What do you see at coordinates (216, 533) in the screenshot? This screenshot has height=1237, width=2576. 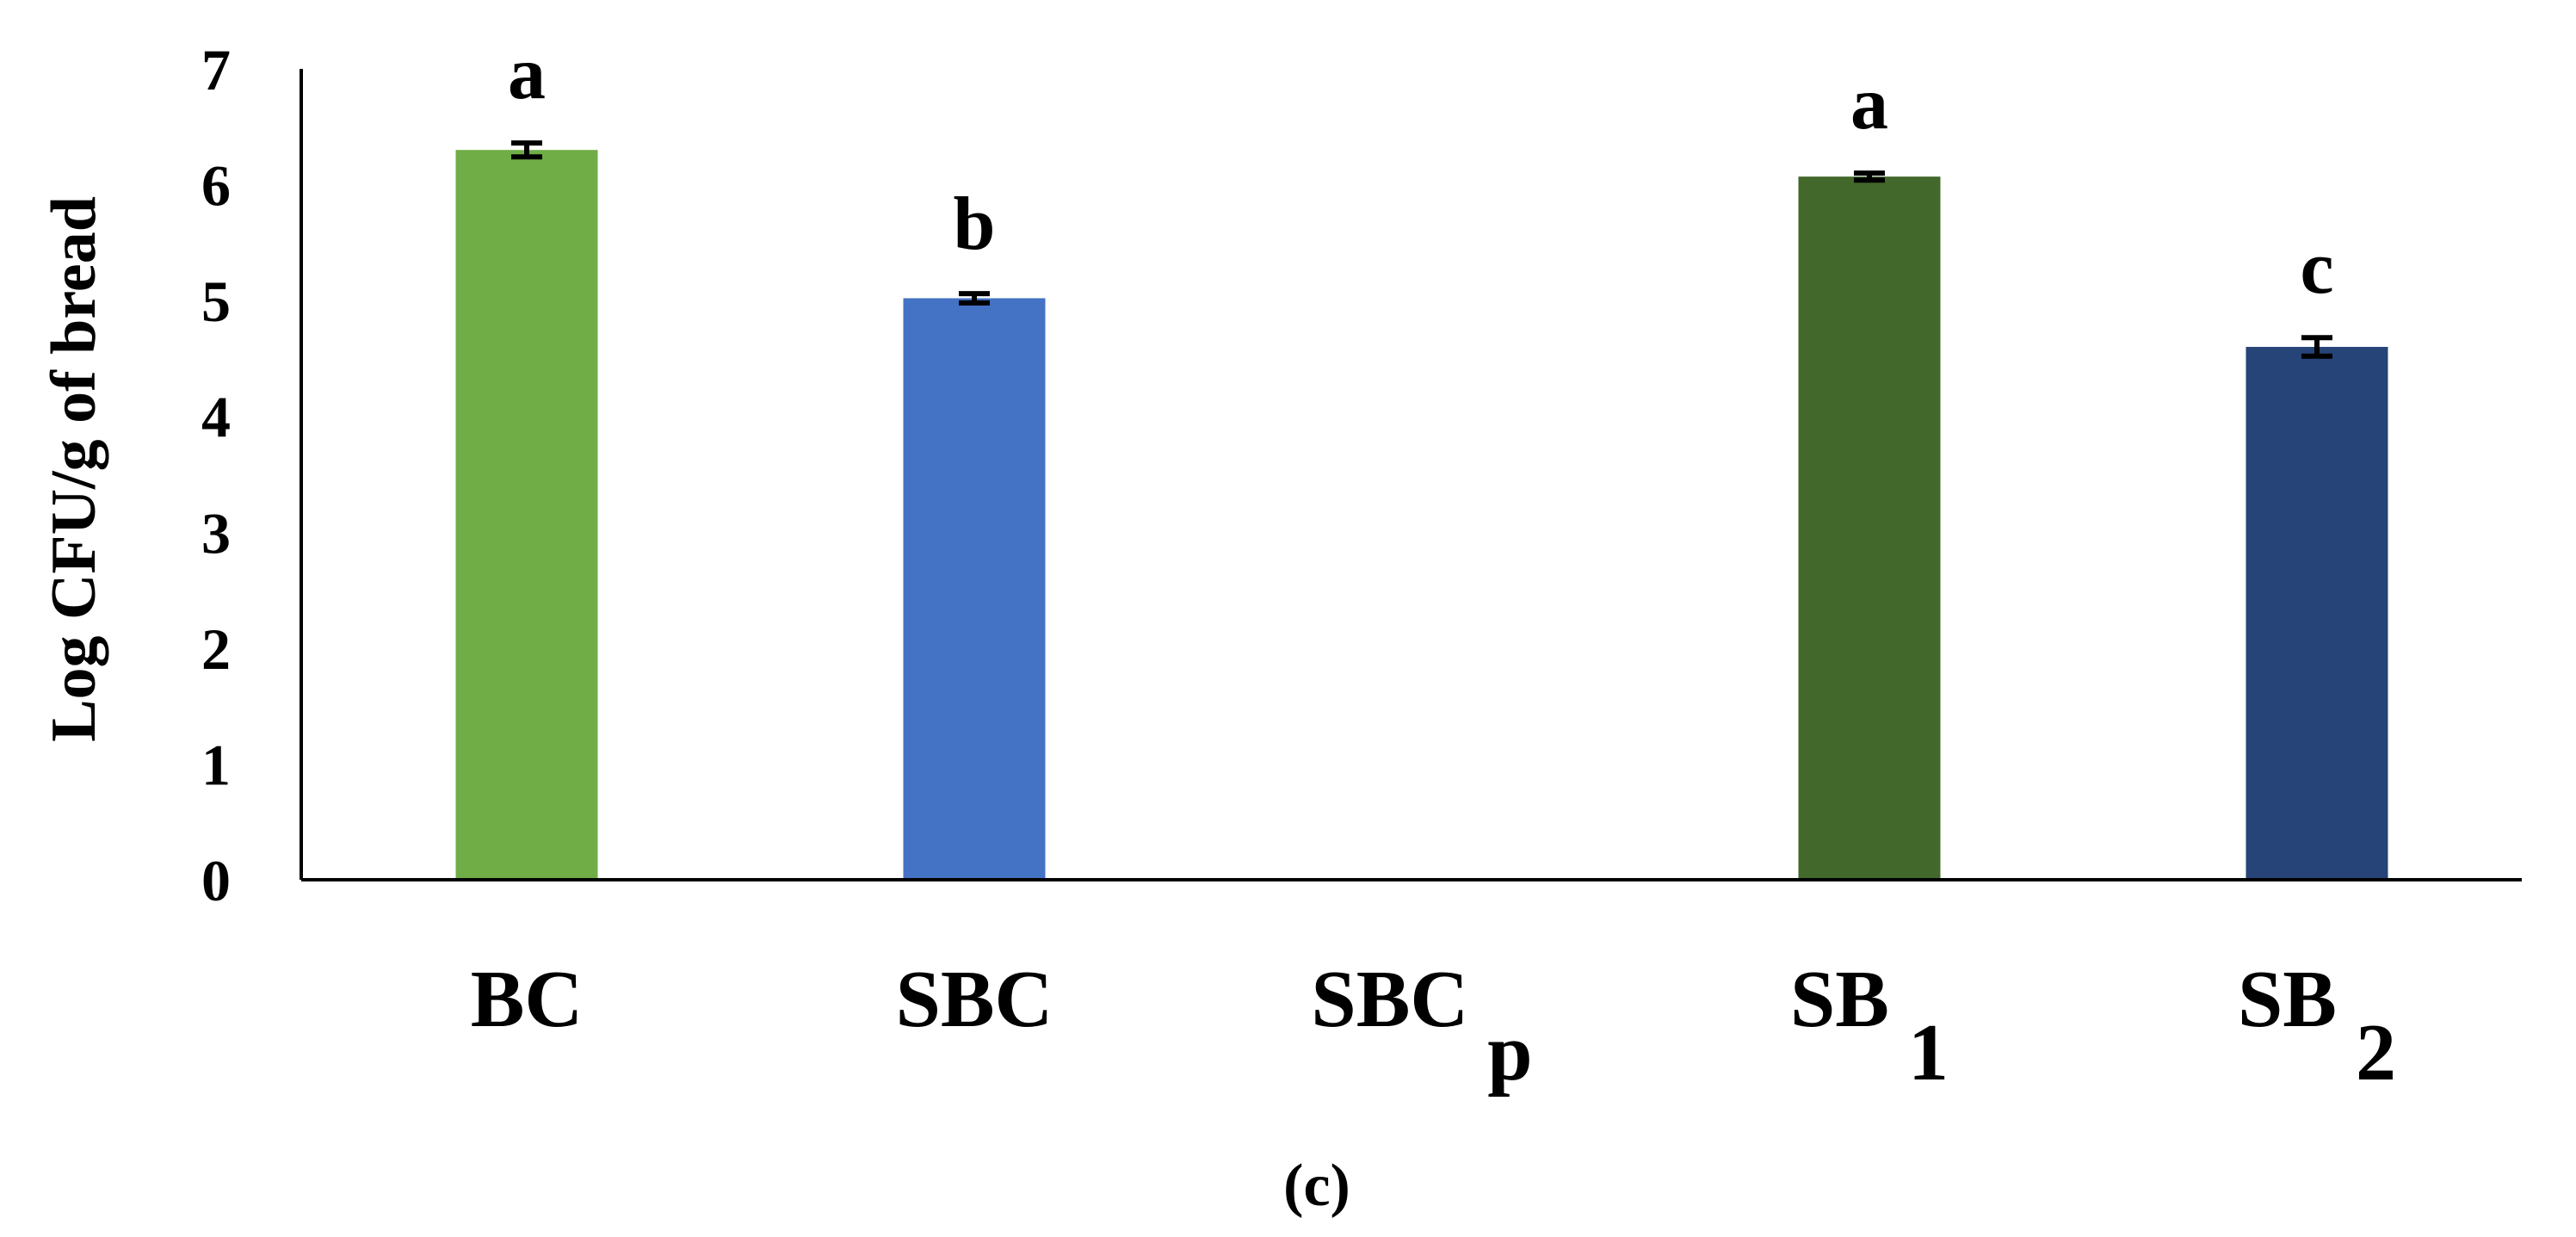 I see `y-tick-label: 3` at bounding box center [216, 533].